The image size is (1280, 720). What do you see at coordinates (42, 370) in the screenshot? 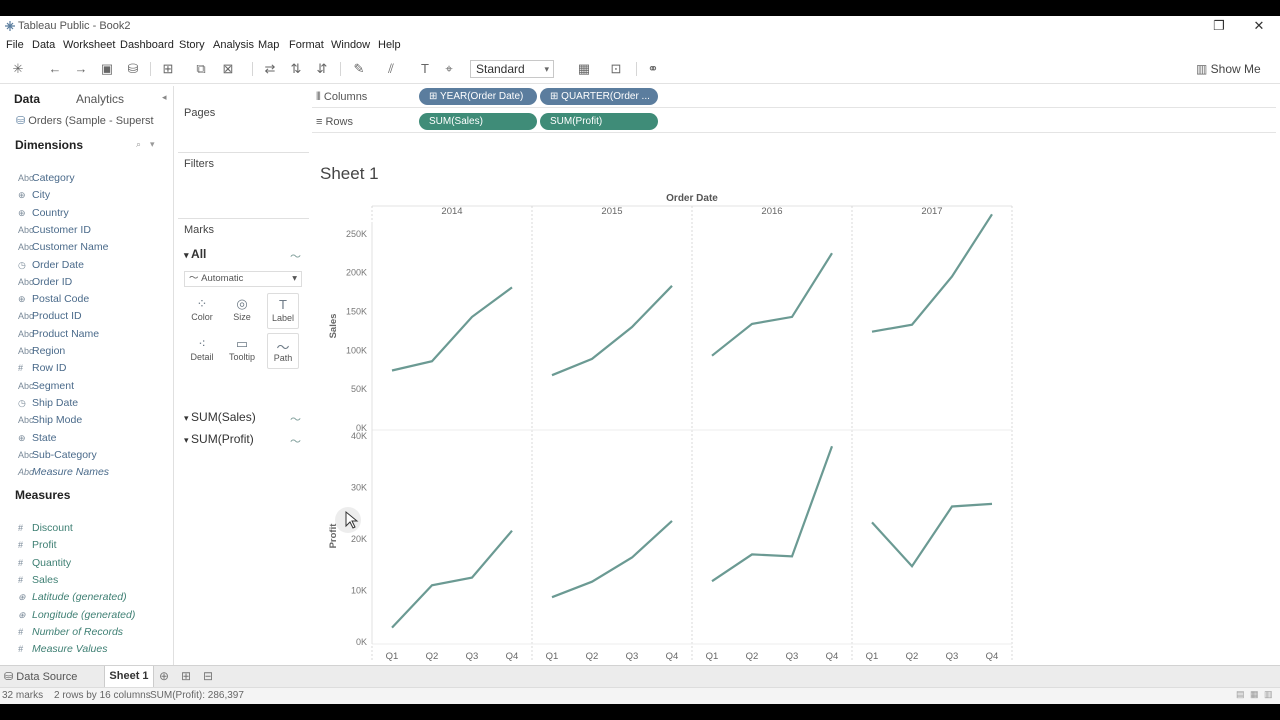
I see `field-row-id: # Row ID` at bounding box center [42, 370].